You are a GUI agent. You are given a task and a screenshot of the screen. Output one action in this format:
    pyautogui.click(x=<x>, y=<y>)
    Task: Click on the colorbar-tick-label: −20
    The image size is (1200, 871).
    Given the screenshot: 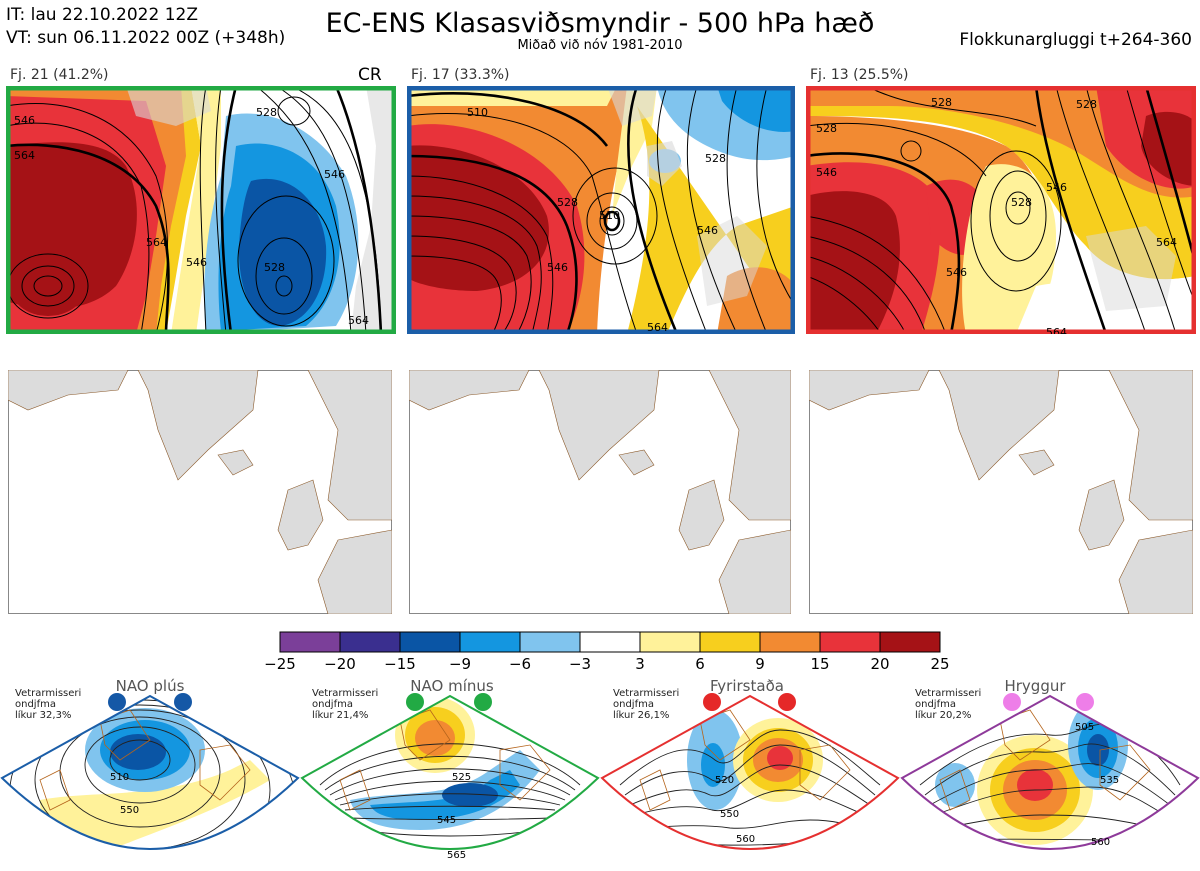 What is the action you would take?
    pyautogui.click(x=340, y=664)
    